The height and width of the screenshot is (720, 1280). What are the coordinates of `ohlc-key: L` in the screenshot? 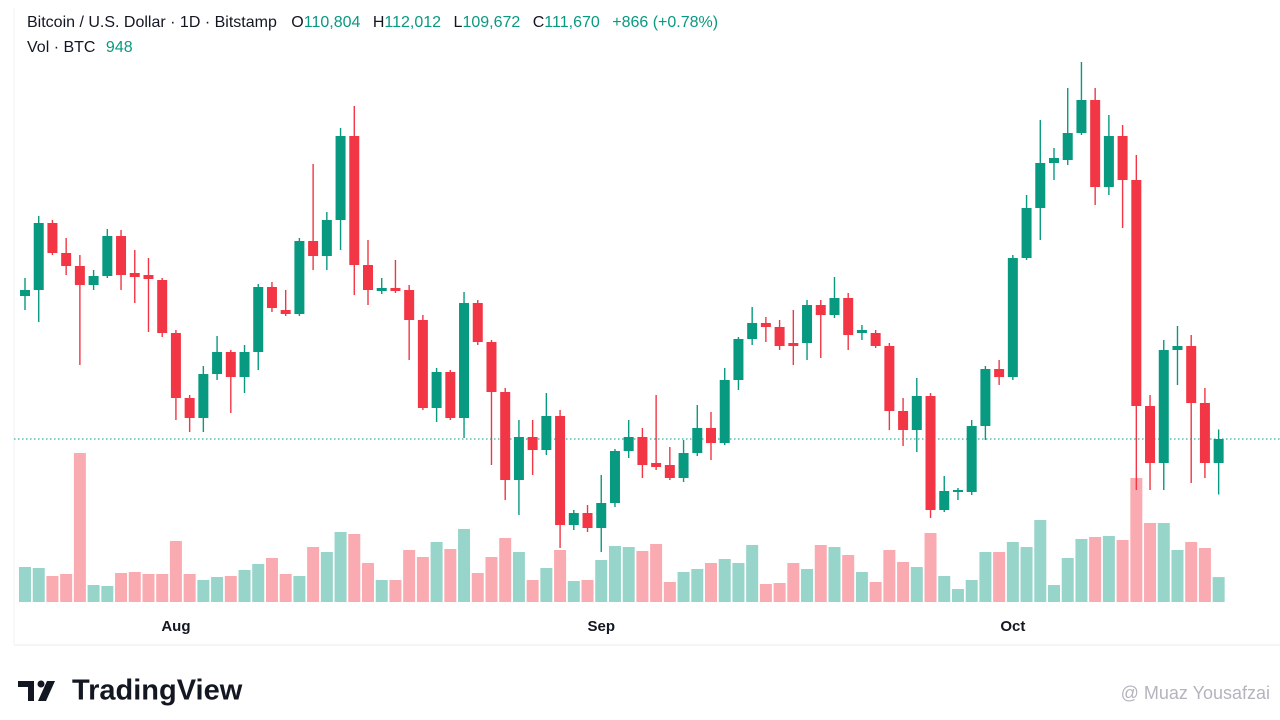 It's located at (458, 22).